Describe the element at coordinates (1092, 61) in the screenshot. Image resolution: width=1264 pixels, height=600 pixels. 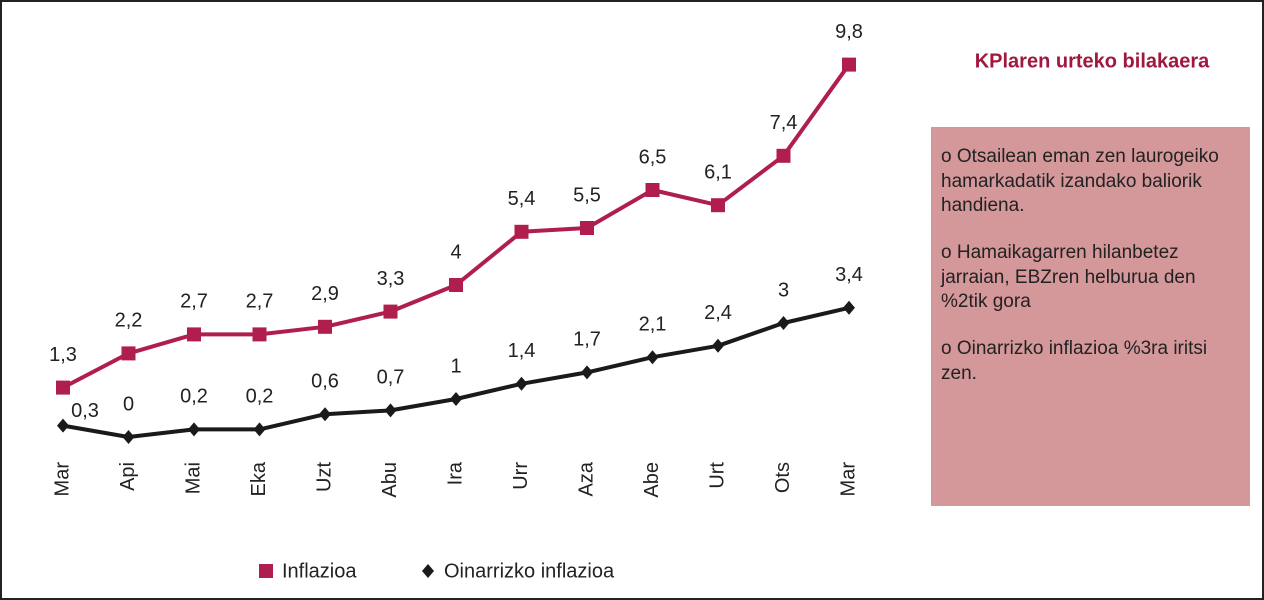
I see `chart-title: KPlaren urteko bilakaera` at that location.